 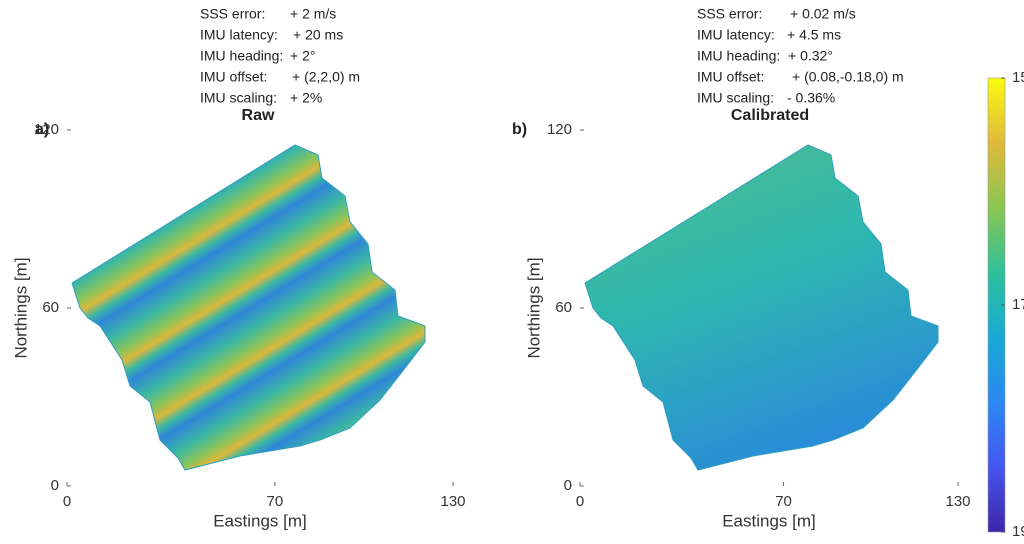 What do you see at coordinates (306, 98) in the screenshot?
I see `annotation-value: + 2%` at bounding box center [306, 98].